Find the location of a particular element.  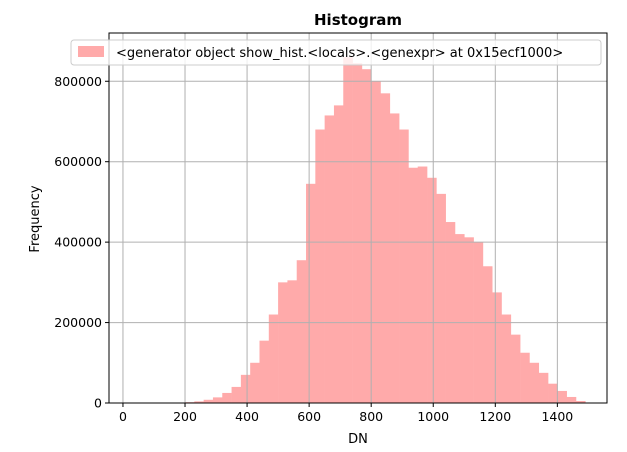

x-tick-label: 1200 is located at coordinates (495, 416).